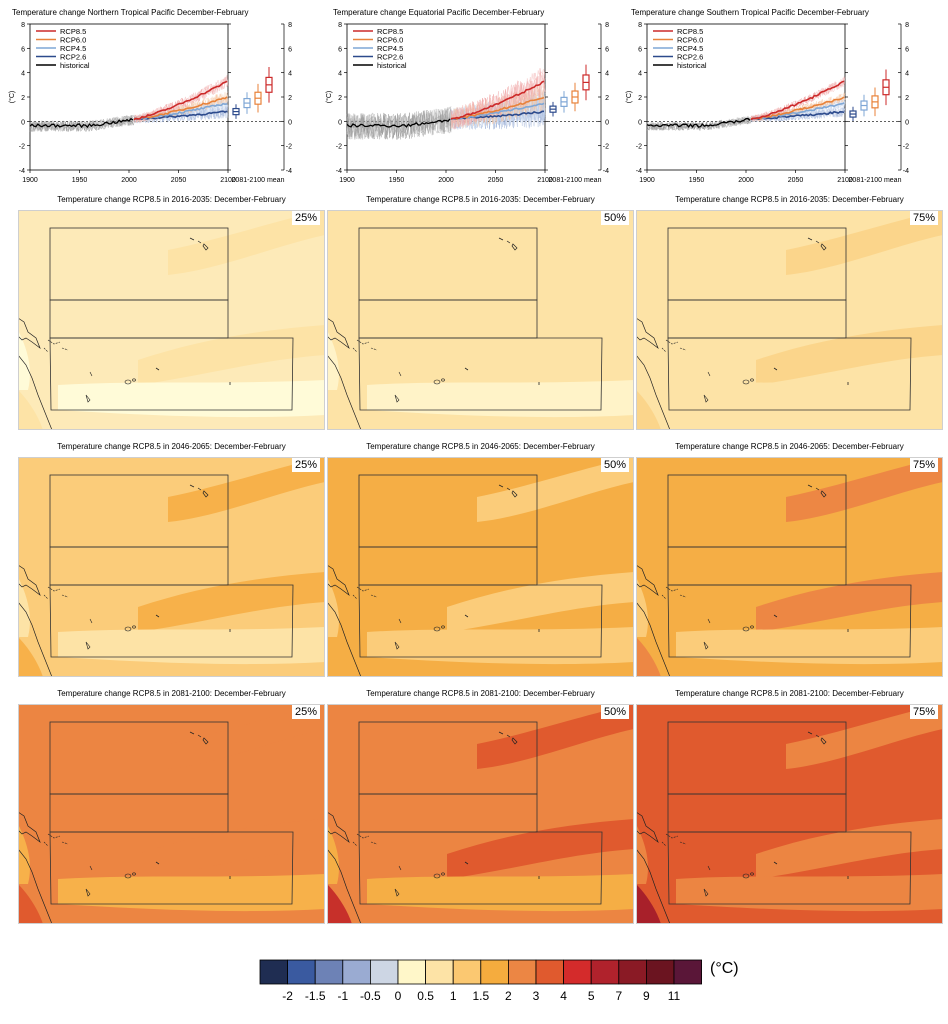 The height and width of the screenshot is (1024, 948). I want to click on colorbar-tick-label: 1, so click(453, 996).